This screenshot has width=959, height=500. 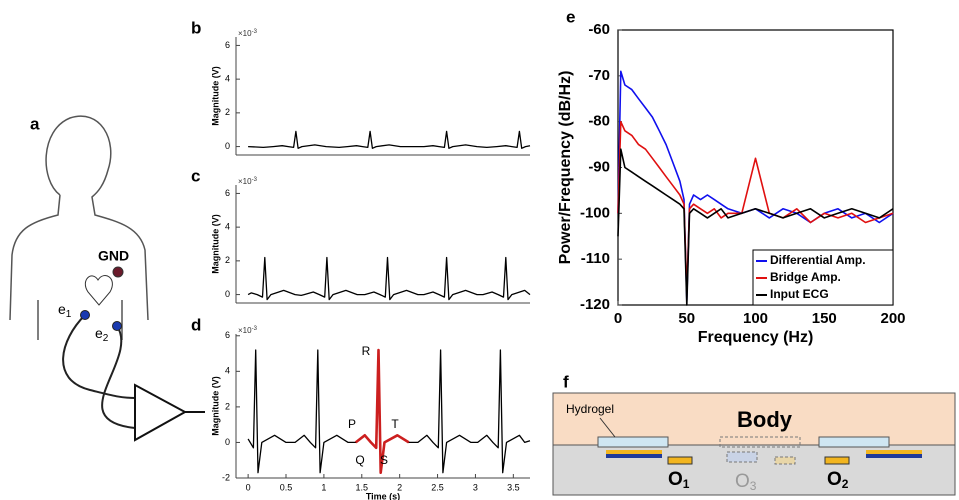 I want to click on panel-label: b, so click(x=196, y=27).